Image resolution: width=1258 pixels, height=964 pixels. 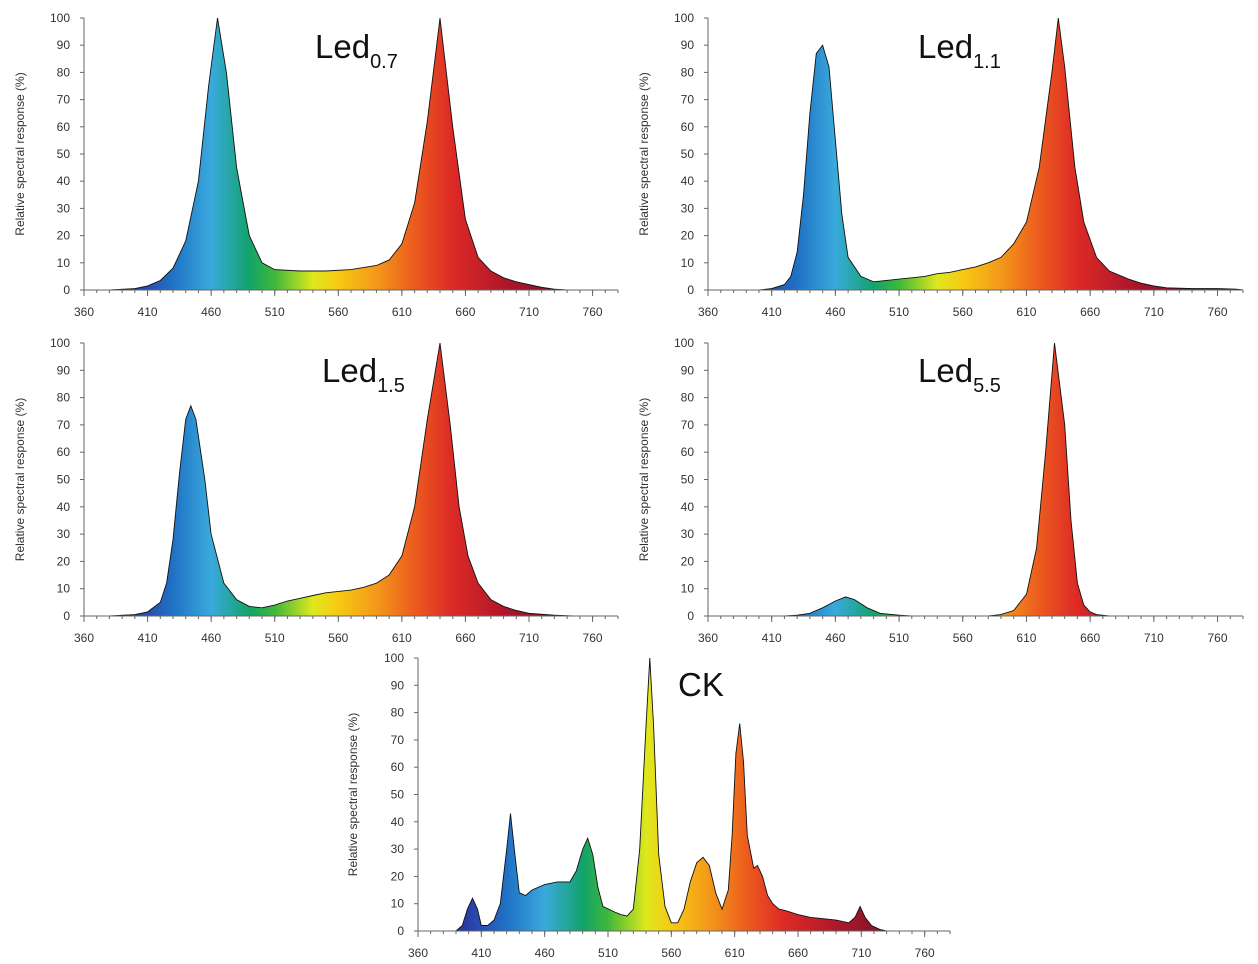 I want to click on panel-label: Led5.5, so click(x=959, y=374).